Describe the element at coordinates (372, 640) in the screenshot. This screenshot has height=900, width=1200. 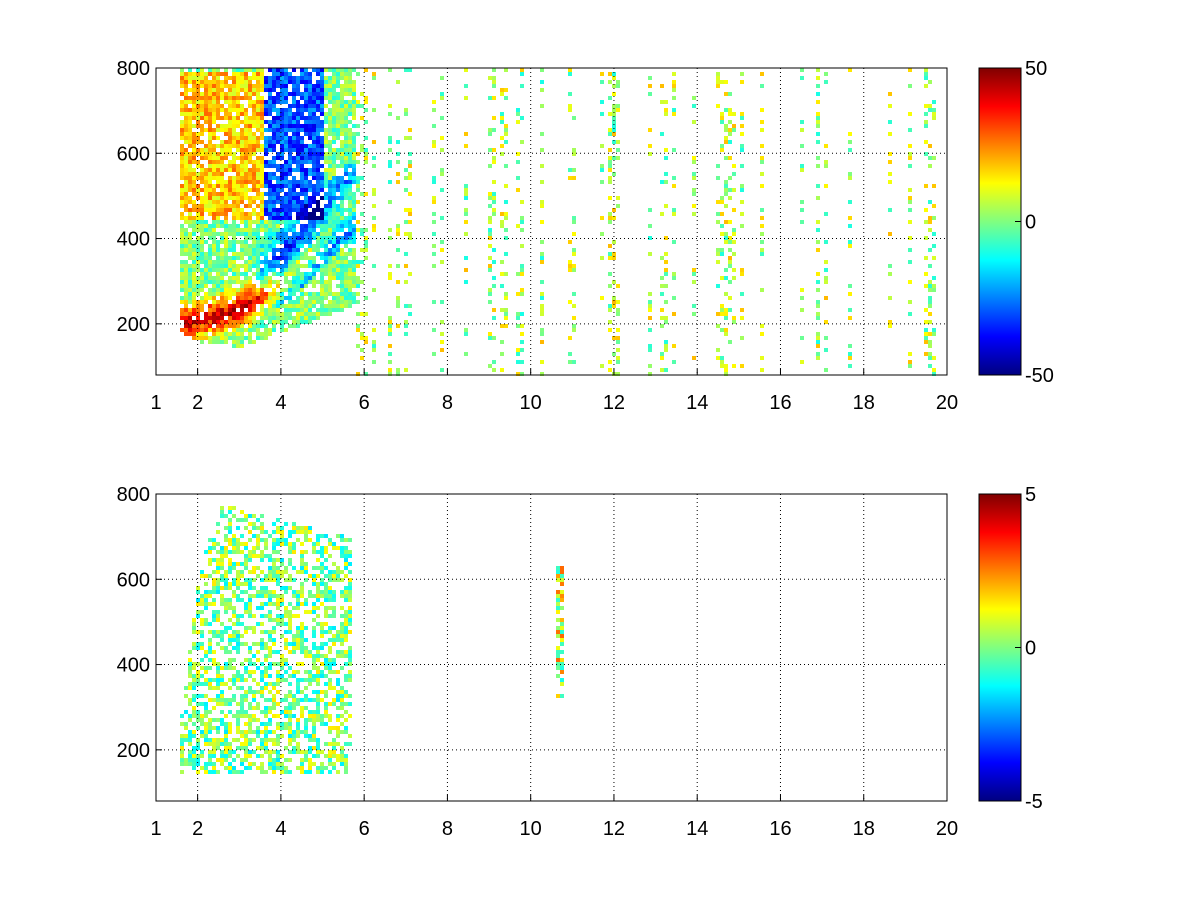
I see `heatmap-cells` at that location.